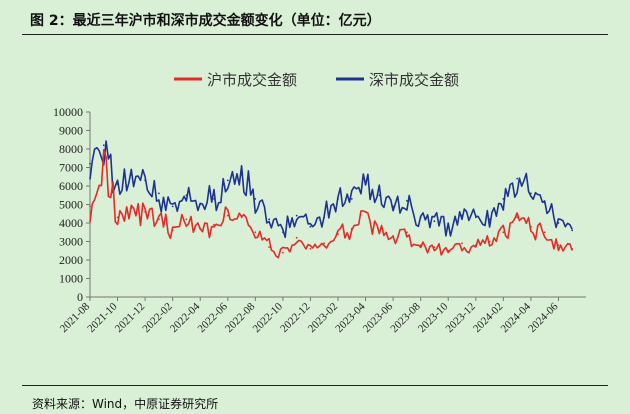 The width and height of the screenshot is (630, 414). I want to click on figure-title: 图 2：最近三年沪市和深市成交金额变化（单位：亿元）, so click(205, 21).